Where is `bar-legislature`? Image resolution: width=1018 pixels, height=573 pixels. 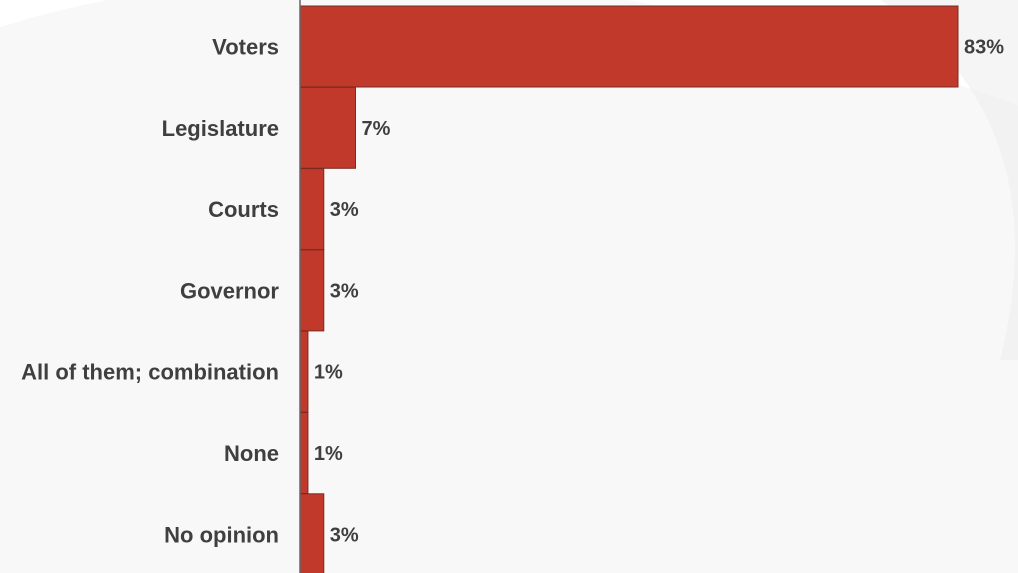
bar-legislature is located at coordinates (327, 127).